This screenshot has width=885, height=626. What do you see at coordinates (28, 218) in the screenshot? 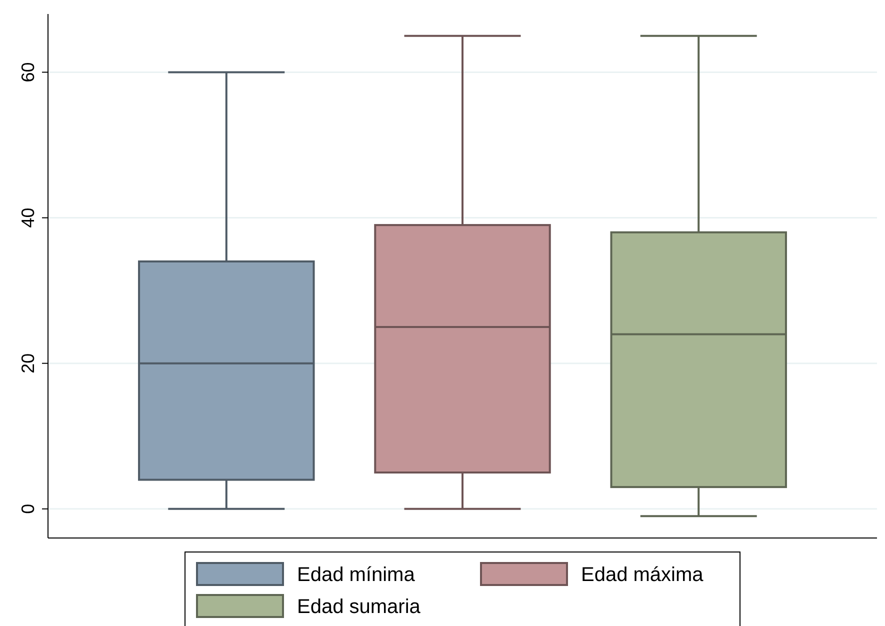
I see `y-tick-label: 40` at bounding box center [28, 218].